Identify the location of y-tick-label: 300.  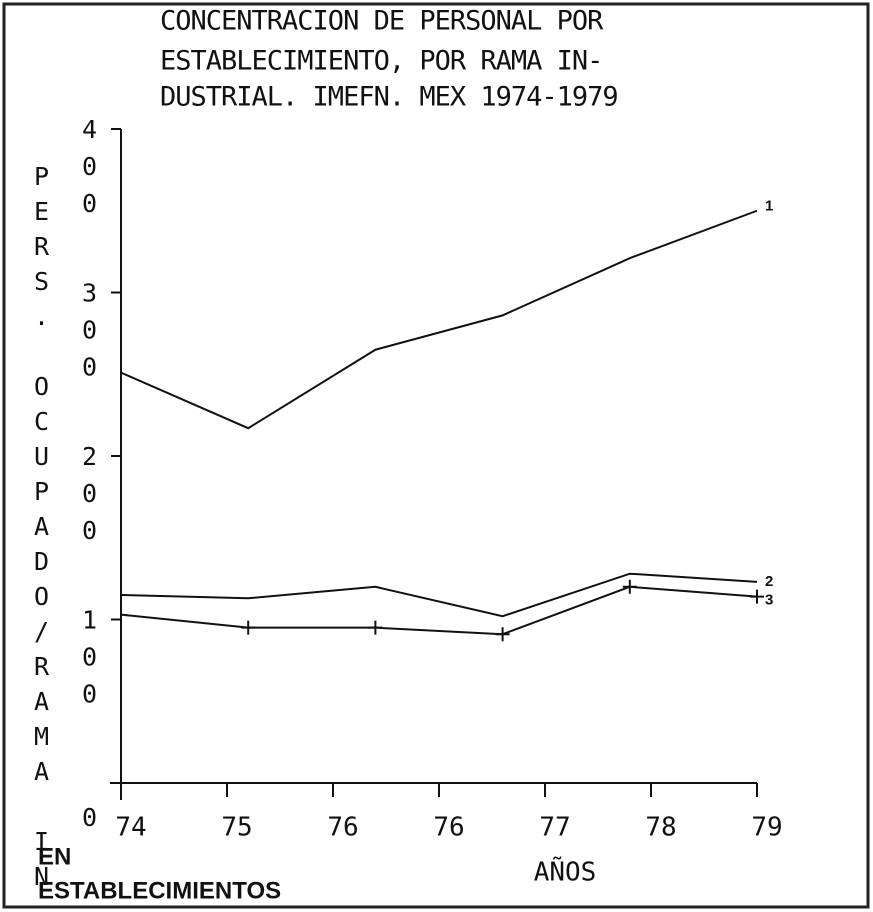
(89, 334).